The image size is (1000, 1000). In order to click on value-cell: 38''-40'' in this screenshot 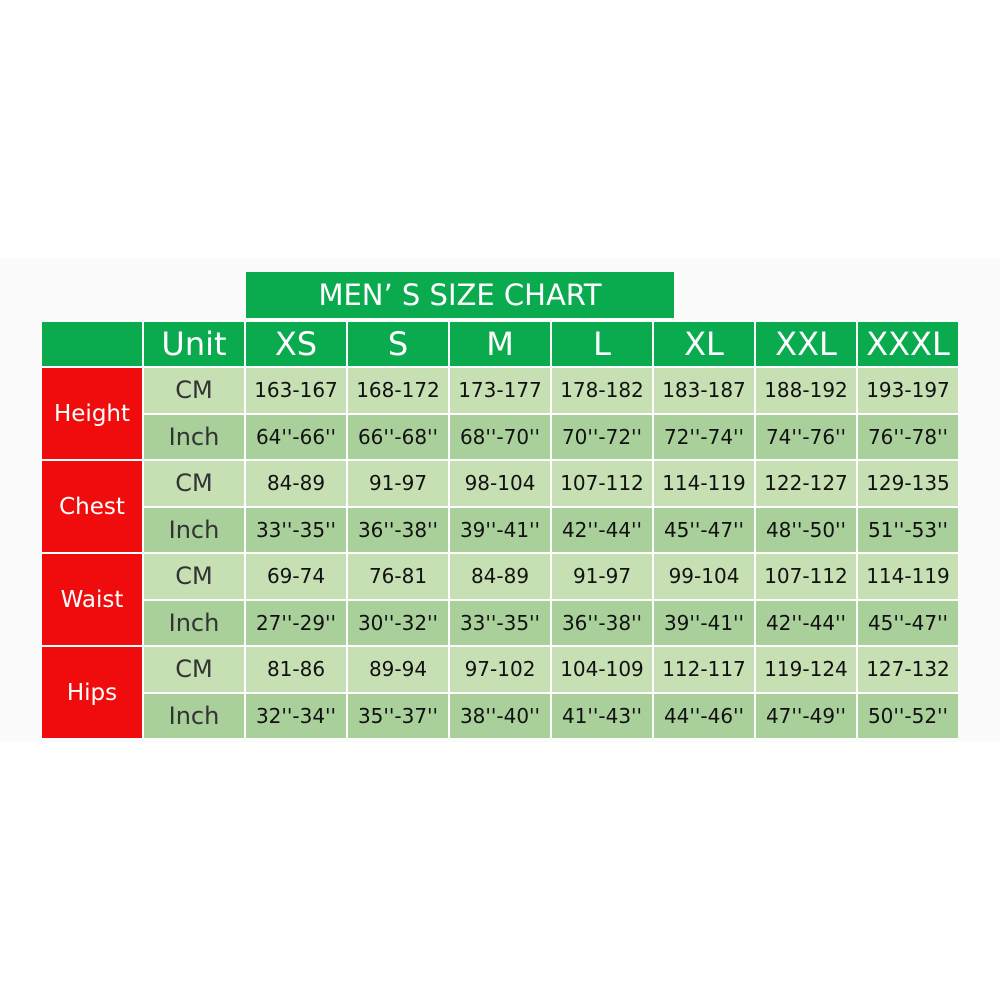, I will do `click(500, 715)`.